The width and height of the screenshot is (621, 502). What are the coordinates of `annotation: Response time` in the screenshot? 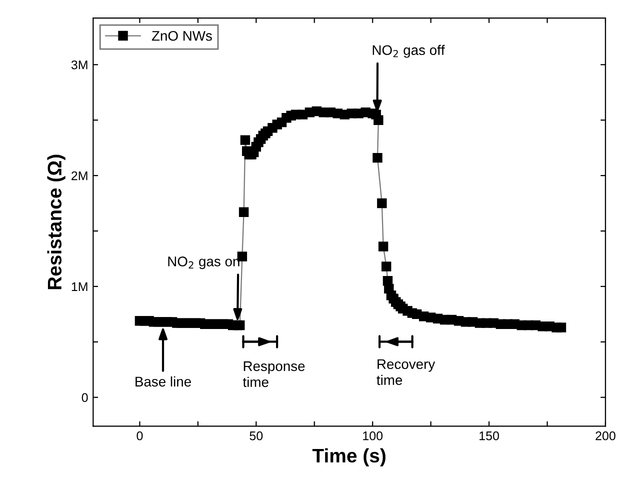 It's located at (273, 374).